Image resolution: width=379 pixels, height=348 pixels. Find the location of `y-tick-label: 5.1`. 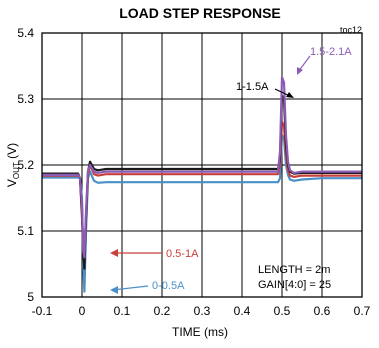

y-tick-label: 5.1 is located at coordinates (25, 231).